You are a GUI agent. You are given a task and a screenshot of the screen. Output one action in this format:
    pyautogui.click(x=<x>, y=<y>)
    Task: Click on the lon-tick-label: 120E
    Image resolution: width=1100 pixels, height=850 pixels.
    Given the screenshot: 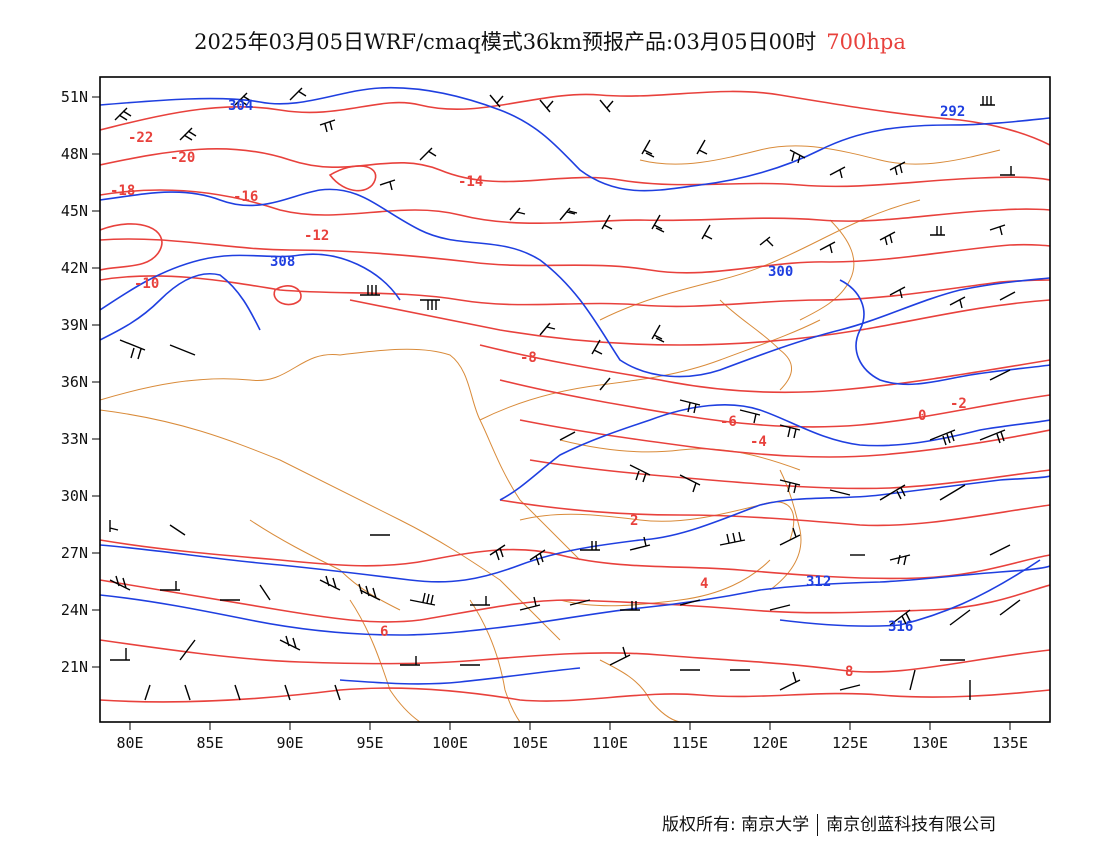 What is the action you would take?
    pyautogui.click(x=770, y=743)
    